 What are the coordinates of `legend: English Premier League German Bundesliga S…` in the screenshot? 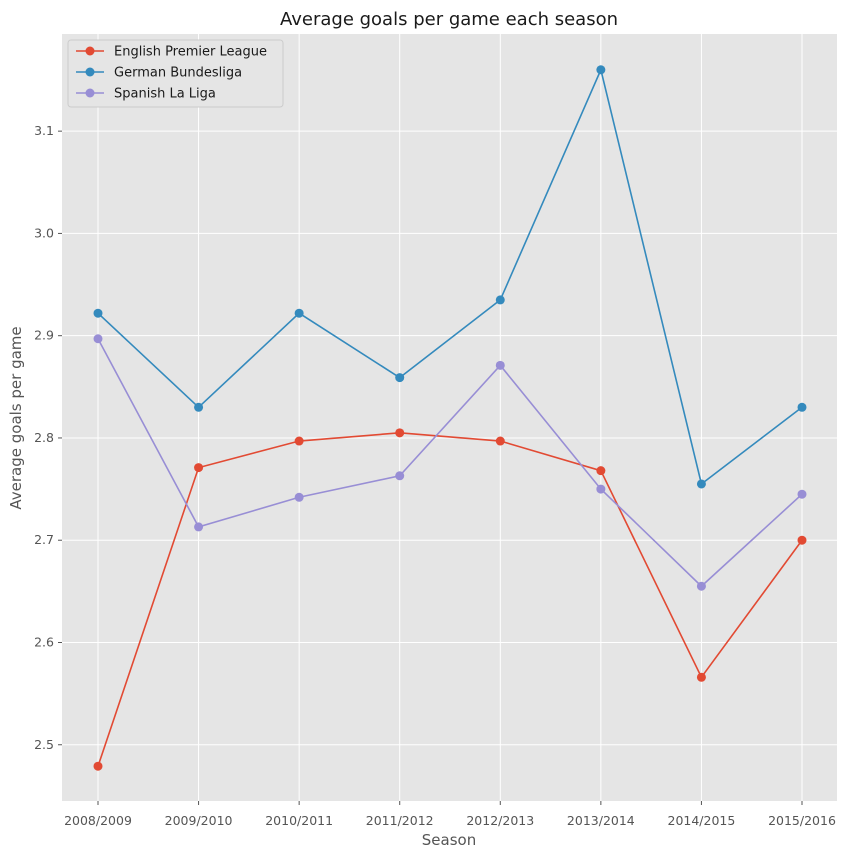 It's located at (175, 73).